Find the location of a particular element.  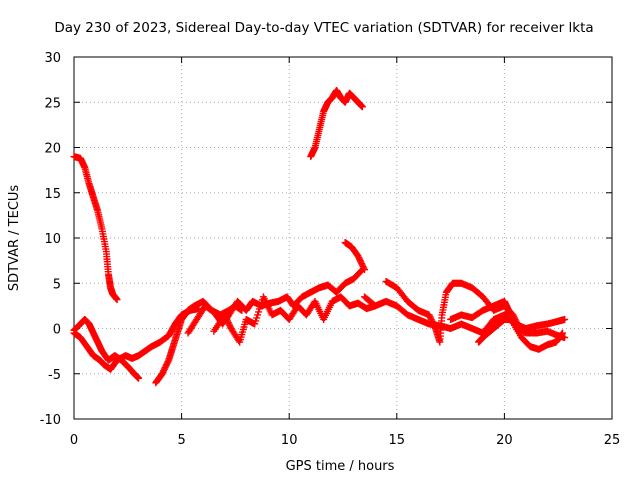

x-tick-label: 5 is located at coordinates (181, 440).